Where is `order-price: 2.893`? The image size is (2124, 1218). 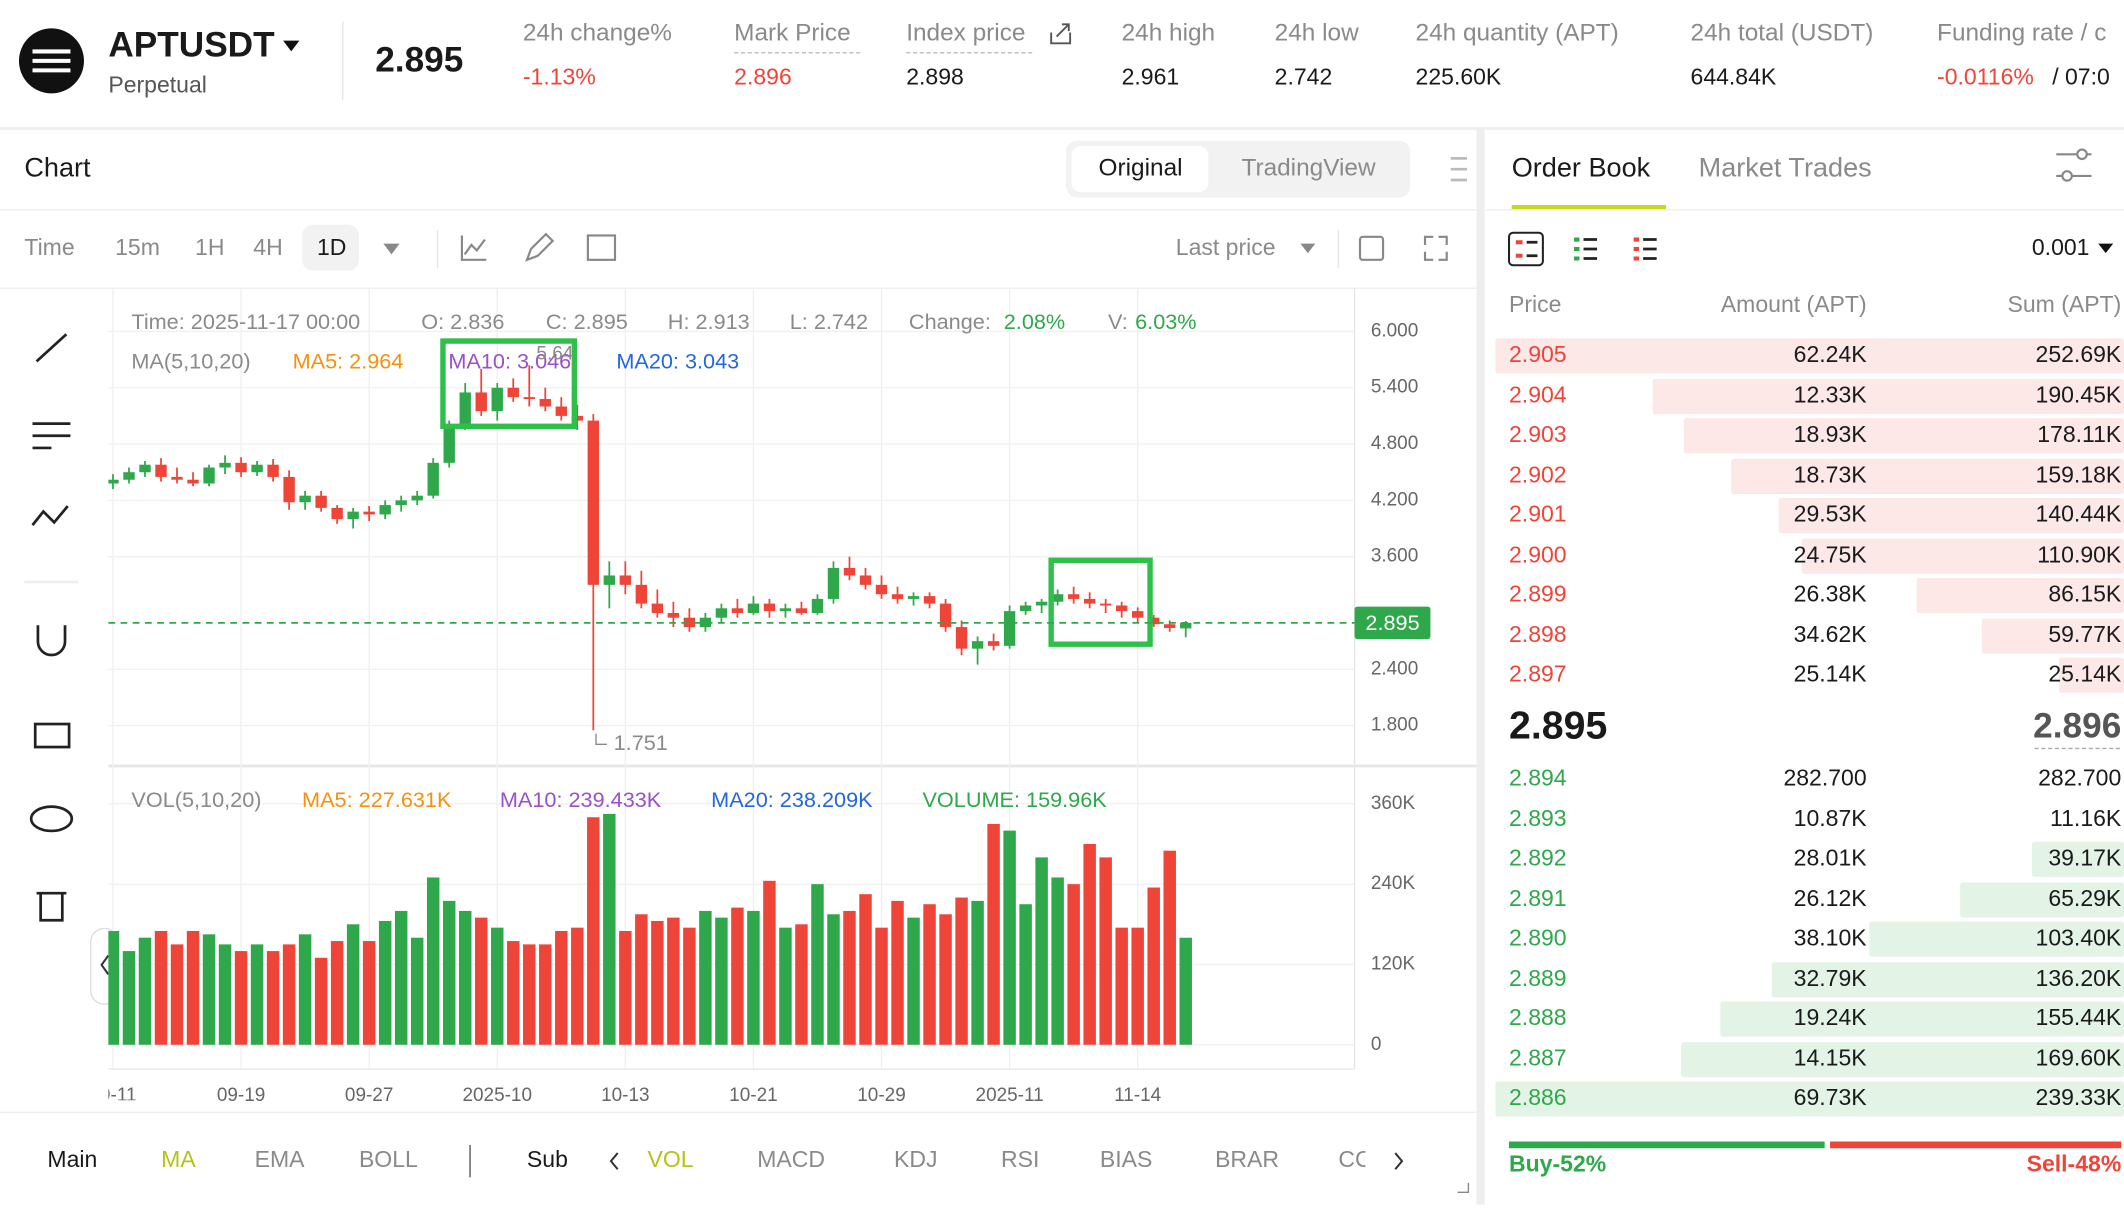 order-price: 2.893 is located at coordinates (1538, 818).